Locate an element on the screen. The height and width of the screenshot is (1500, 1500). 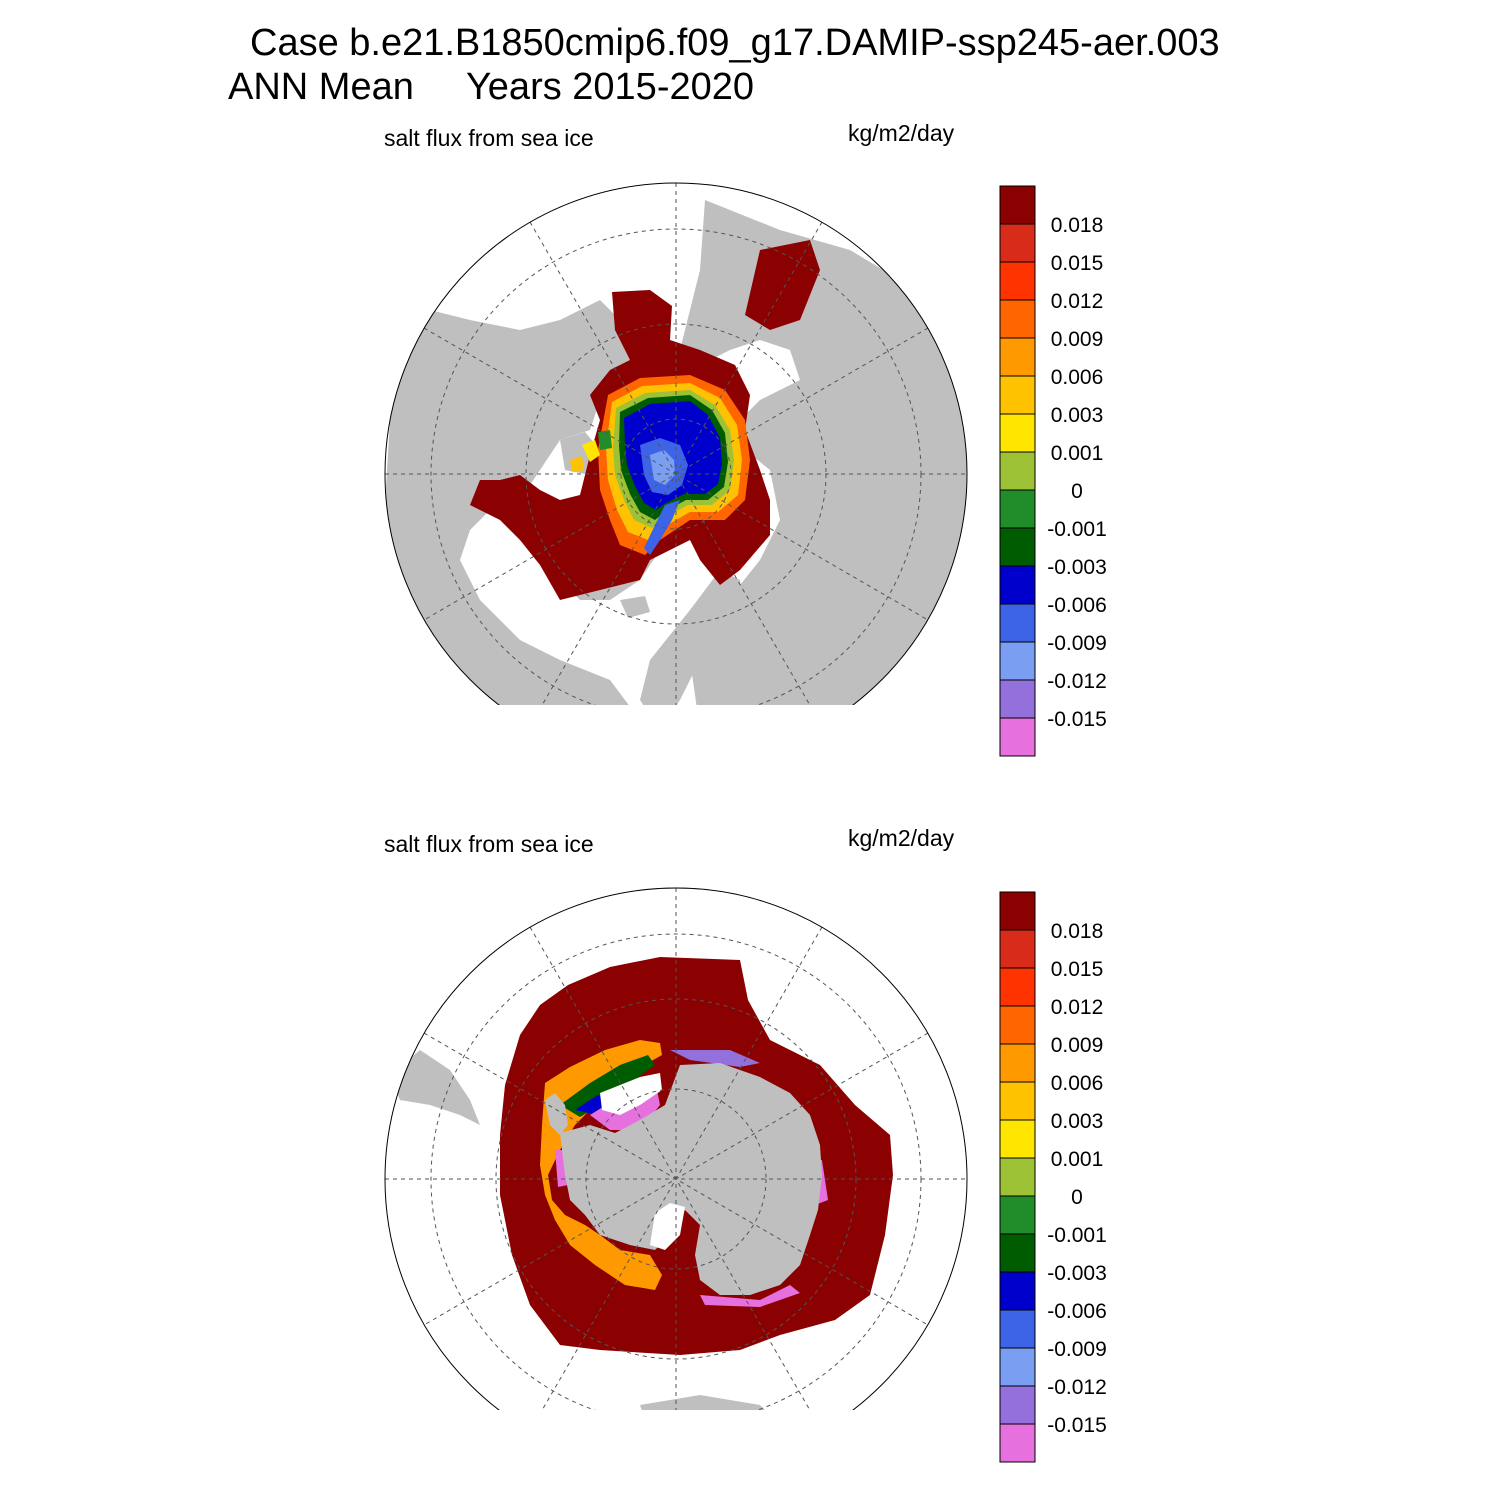
sh-colorbar-tick-label: 0 is located at coordinates (1077, 1197).